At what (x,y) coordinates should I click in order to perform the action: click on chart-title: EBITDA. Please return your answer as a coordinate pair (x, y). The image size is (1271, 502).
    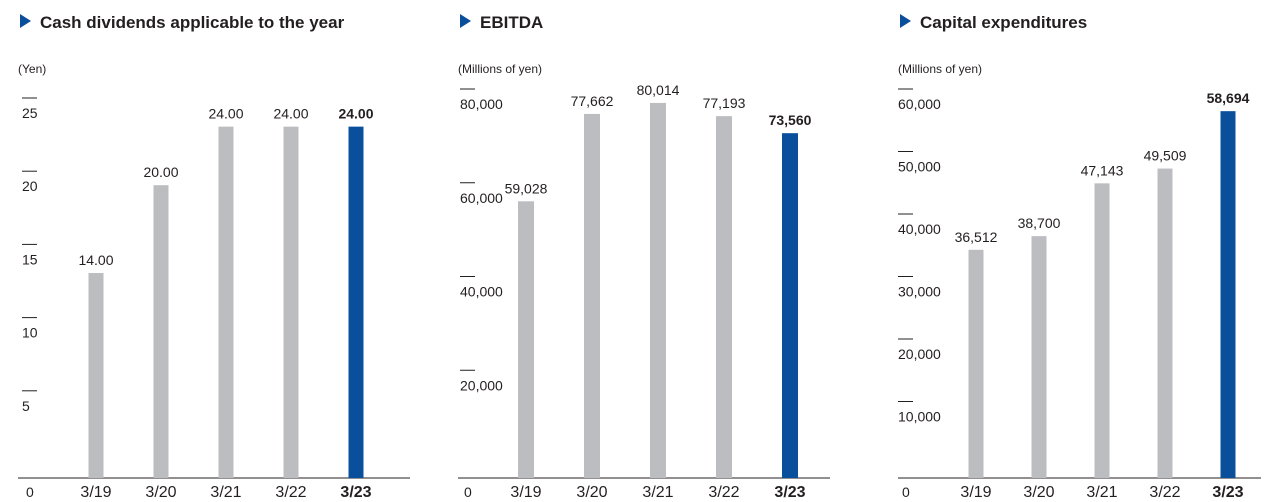
    Looking at the image, I should click on (511, 22).